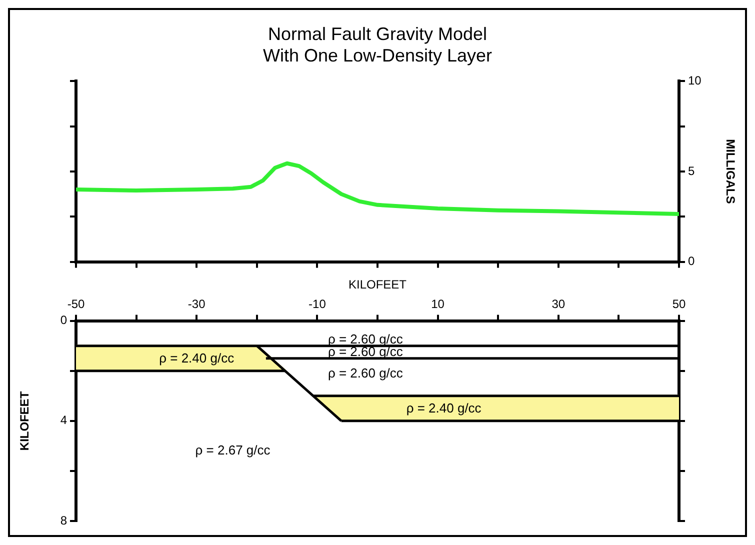 This screenshot has height=545, width=755. Describe the element at coordinates (679, 303) in the screenshot. I see `x-tick-label: 50` at that location.